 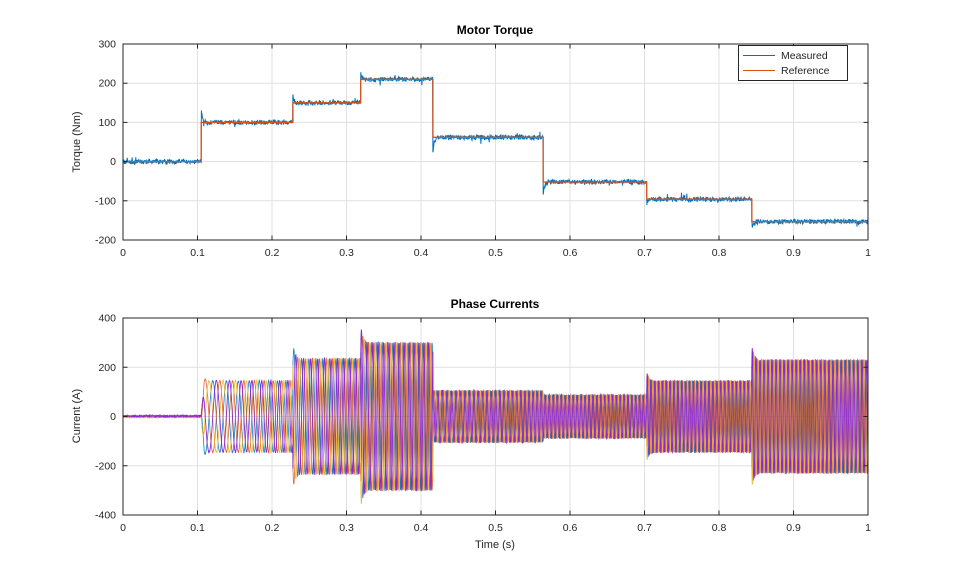 I want to click on legend-line-measured, so click(x=759, y=55).